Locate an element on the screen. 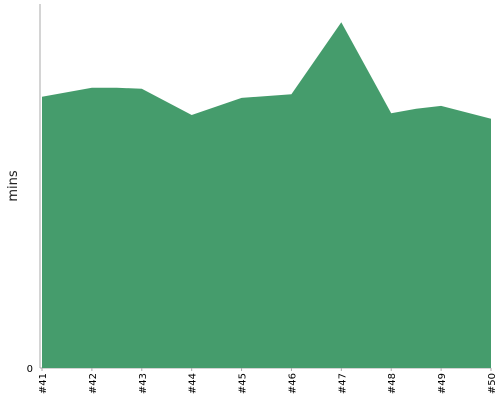 This screenshot has width=500, height=400. x-tick-label: #42 is located at coordinates (93, 383).